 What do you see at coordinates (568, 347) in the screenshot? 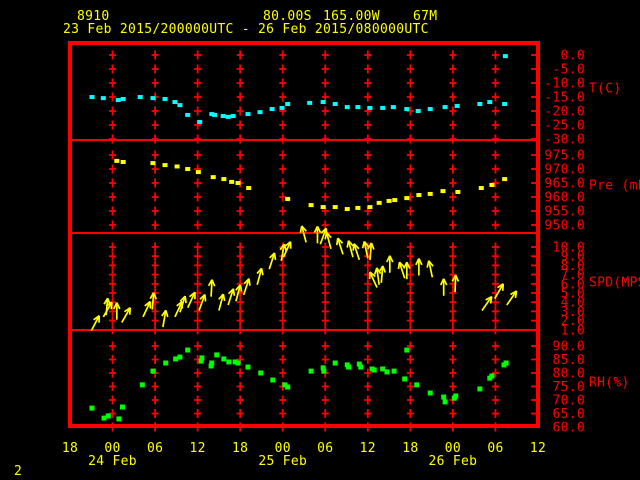
I see `y-tick-label: 90.0` at bounding box center [568, 347].